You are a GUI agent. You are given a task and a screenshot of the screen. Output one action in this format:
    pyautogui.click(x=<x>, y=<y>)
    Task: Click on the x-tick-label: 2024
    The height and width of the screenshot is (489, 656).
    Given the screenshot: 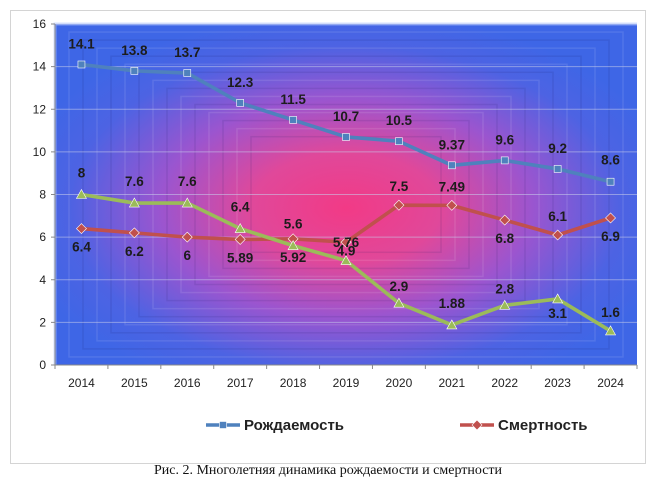 What is the action you would take?
    pyautogui.click(x=610, y=383)
    